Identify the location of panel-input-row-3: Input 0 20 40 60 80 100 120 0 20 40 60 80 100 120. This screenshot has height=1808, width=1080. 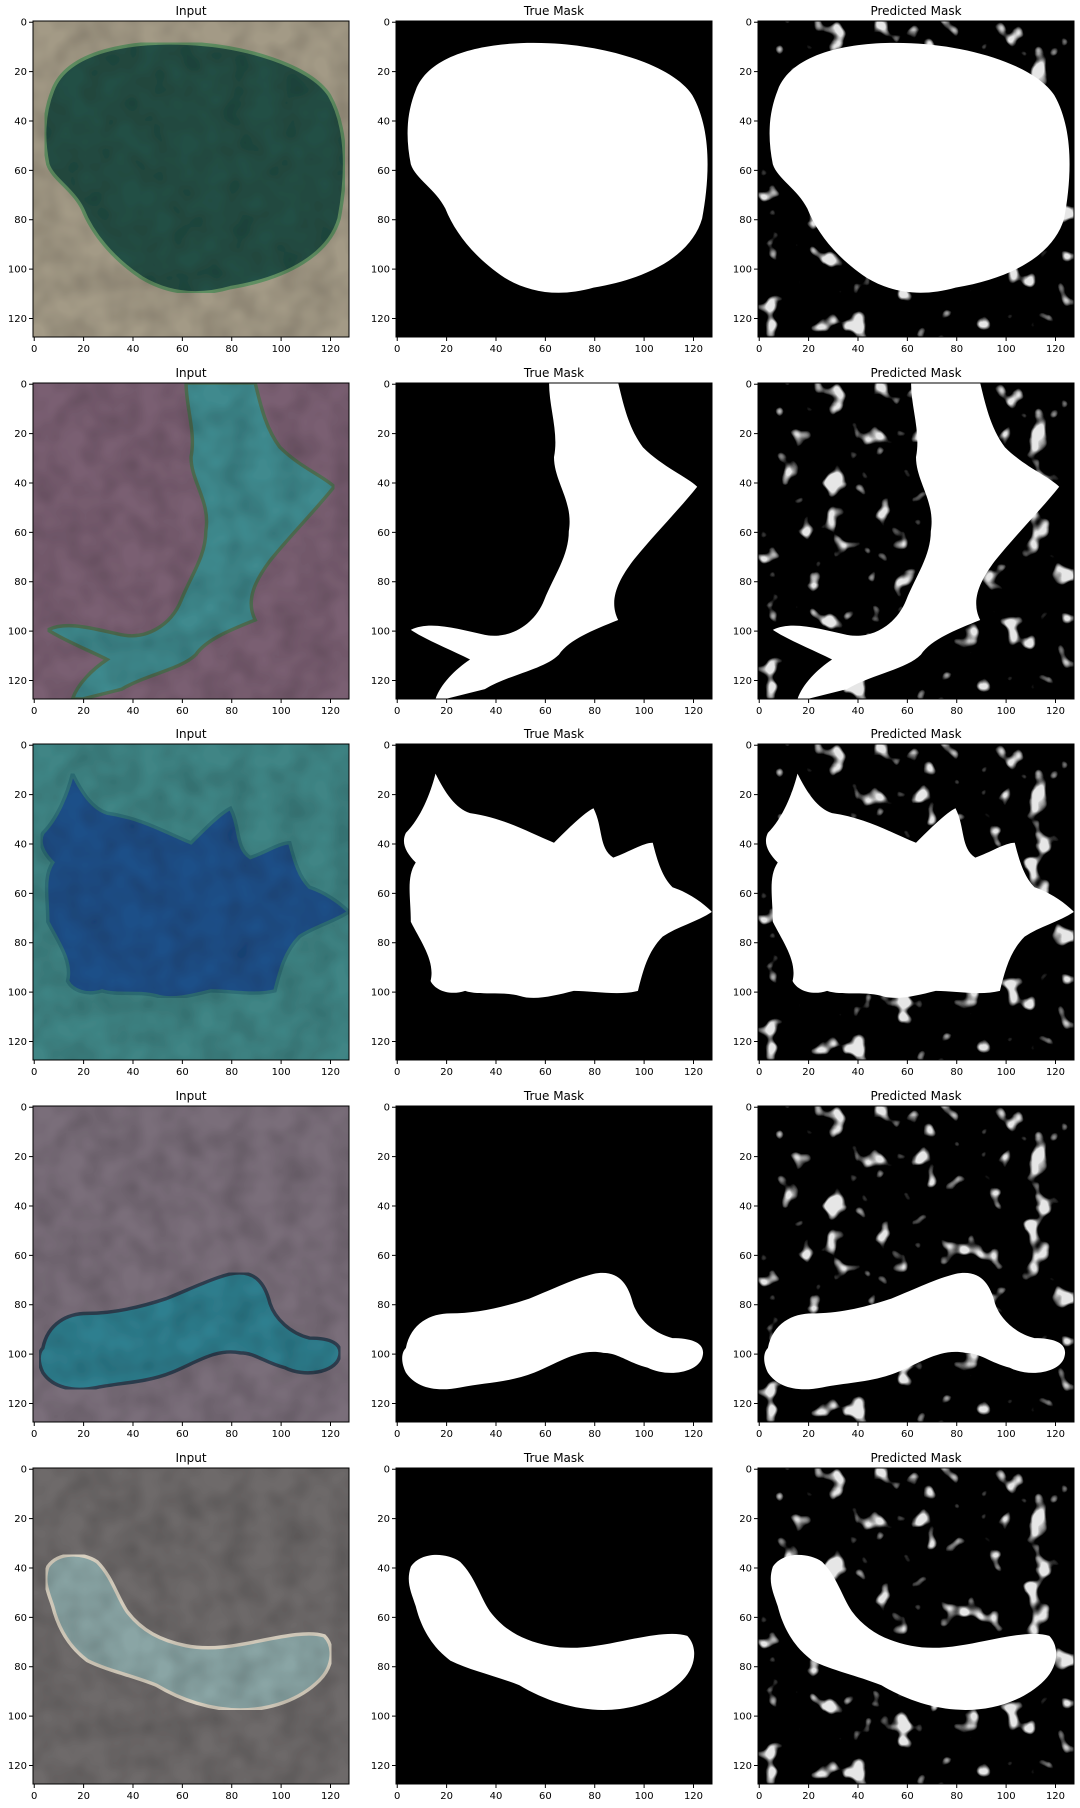
(179, 902).